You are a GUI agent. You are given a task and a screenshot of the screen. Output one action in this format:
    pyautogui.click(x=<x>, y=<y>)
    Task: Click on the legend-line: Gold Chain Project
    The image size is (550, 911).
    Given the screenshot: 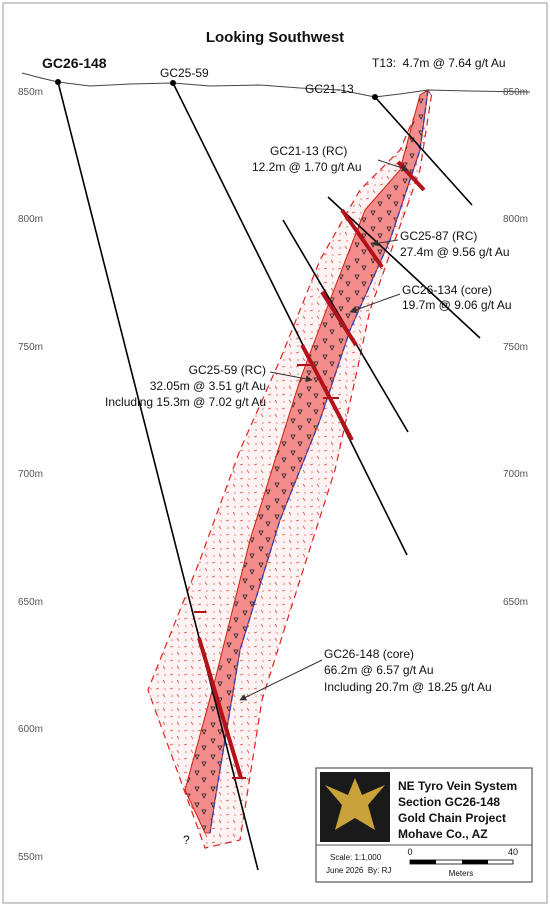 What is the action you would take?
    pyautogui.click(x=452, y=818)
    